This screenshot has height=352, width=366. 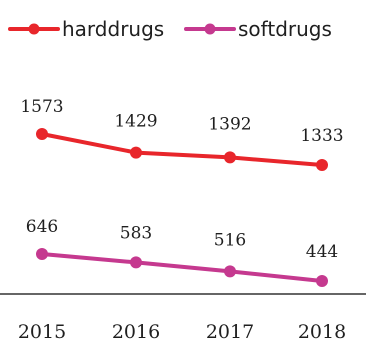 I want to click on data-label: 516, so click(x=230, y=240).